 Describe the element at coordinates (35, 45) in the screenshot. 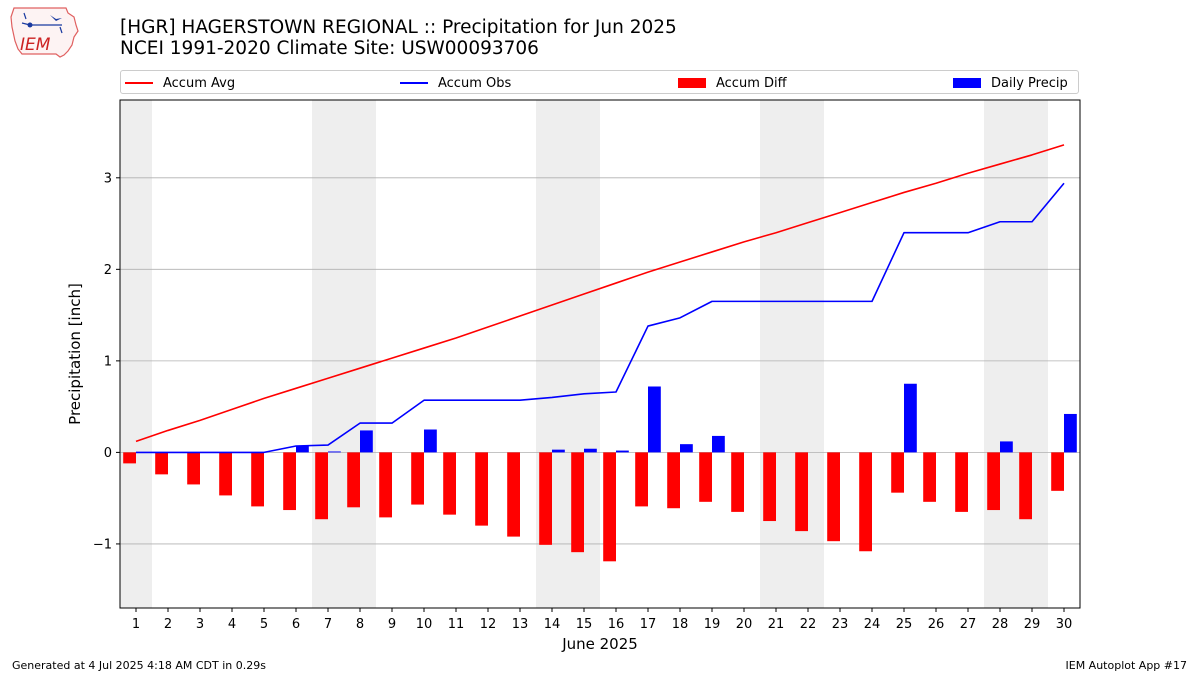

I see `logo-text: IEM` at that location.